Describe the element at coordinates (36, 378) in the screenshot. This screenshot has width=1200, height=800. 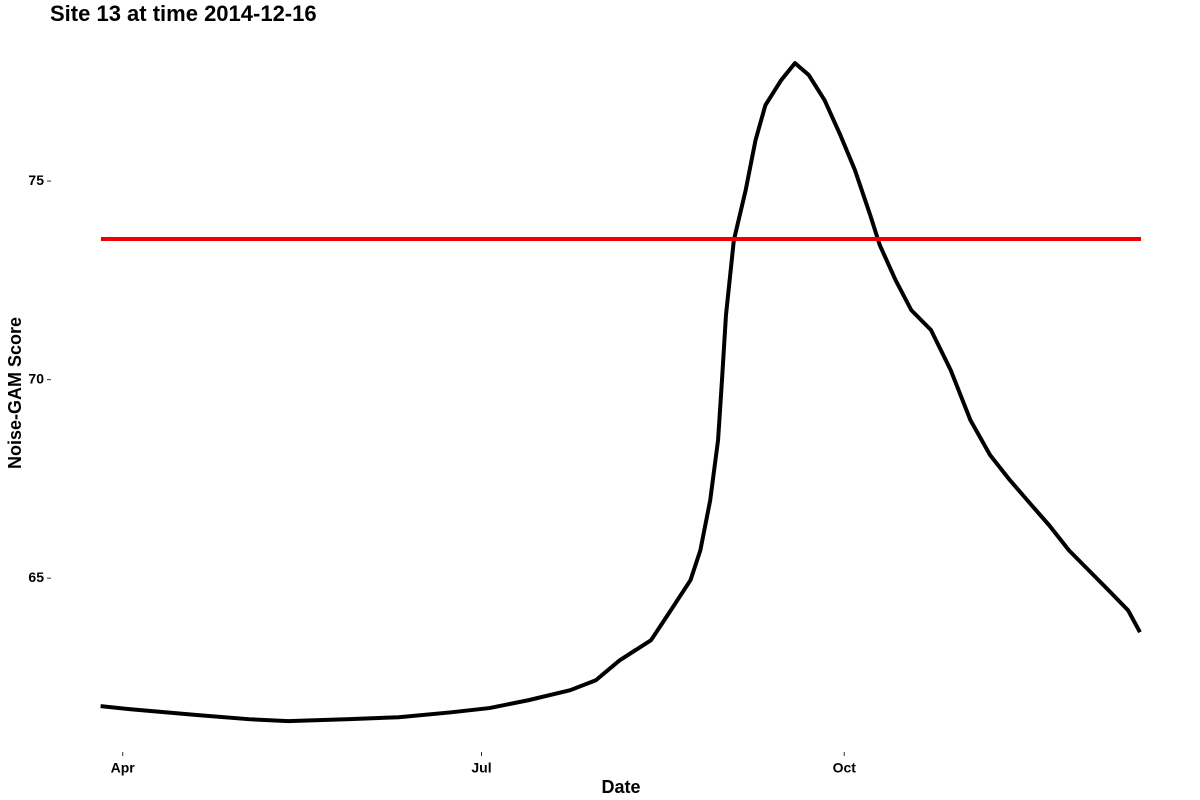
I see `y-tick-label: 70` at that location.